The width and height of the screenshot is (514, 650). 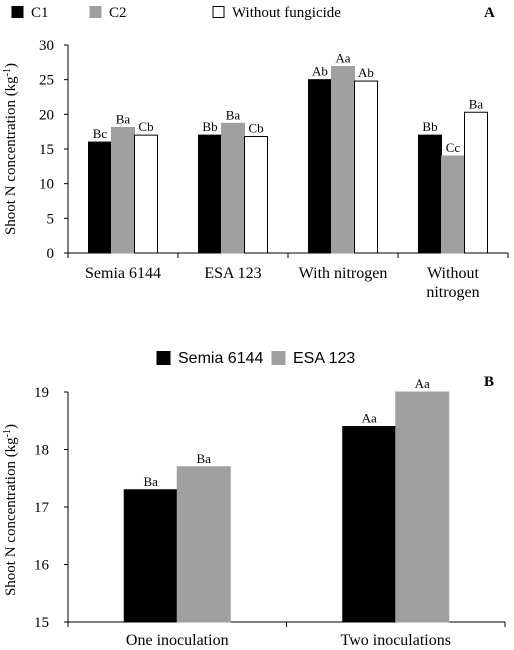 I want to click on bar-data-label: Cc, so click(x=453, y=147).